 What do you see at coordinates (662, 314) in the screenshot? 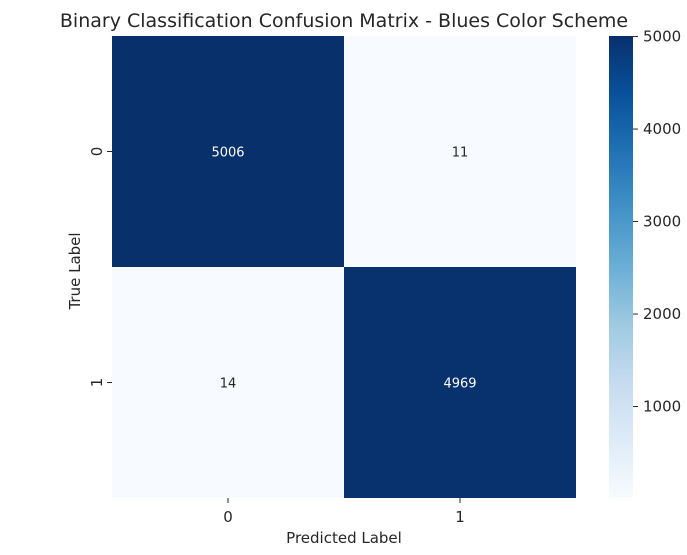
I see `colorbar-tick-label-1: 2000` at bounding box center [662, 314].